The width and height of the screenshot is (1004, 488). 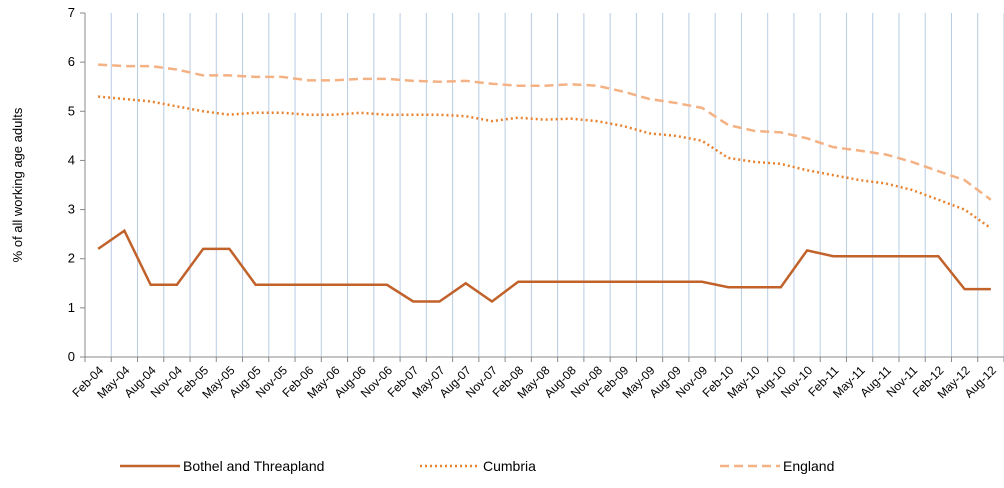 What do you see at coordinates (71, 61) in the screenshot?
I see `y-tick-label: 6` at bounding box center [71, 61].